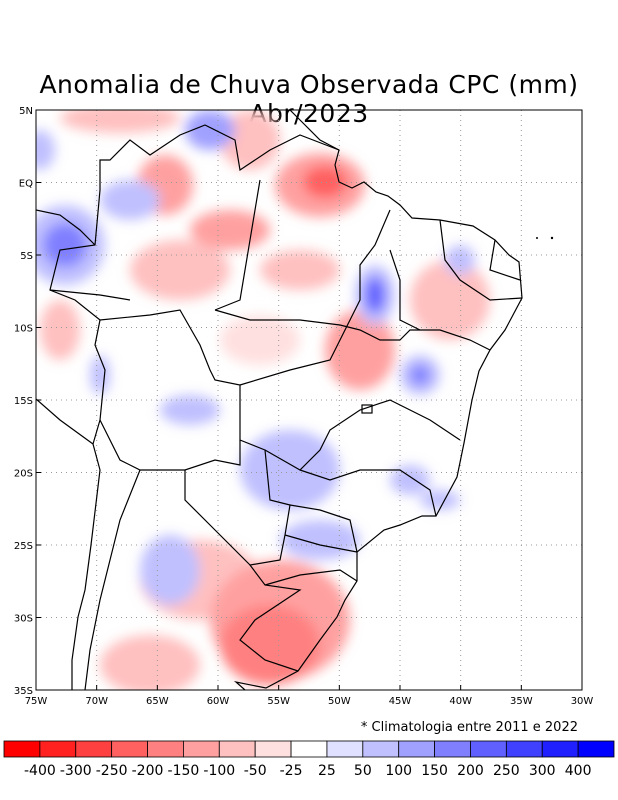  I want to click on y-tick-label: EQ, so click(26, 184).